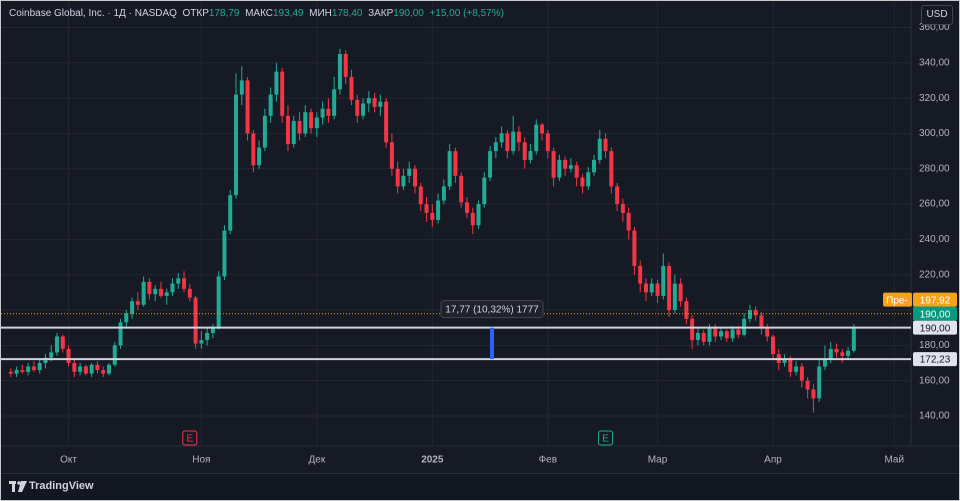  What do you see at coordinates (61, 486) in the screenshot?
I see `brand: TradingView` at bounding box center [61, 486].